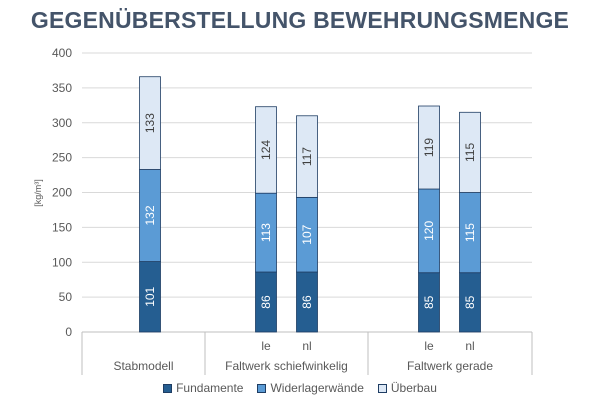 This screenshot has height=400, width=600. What do you see at coordinates (68, 332) in the screenshot?
I see `y-tick-label: 0` at bounding box center [68, 332].